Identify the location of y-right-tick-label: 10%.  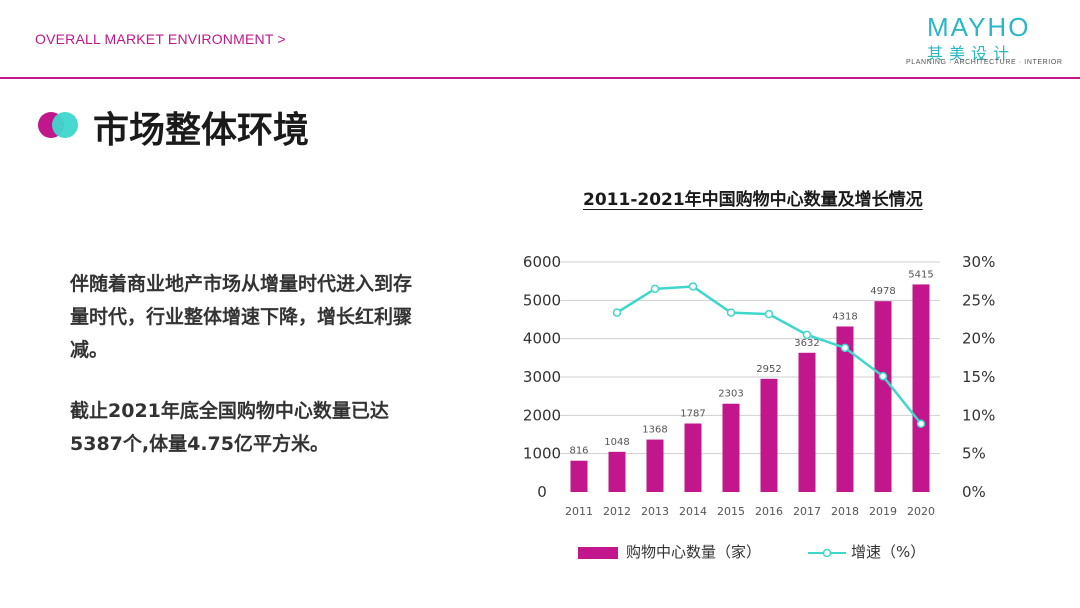
(978, 415).